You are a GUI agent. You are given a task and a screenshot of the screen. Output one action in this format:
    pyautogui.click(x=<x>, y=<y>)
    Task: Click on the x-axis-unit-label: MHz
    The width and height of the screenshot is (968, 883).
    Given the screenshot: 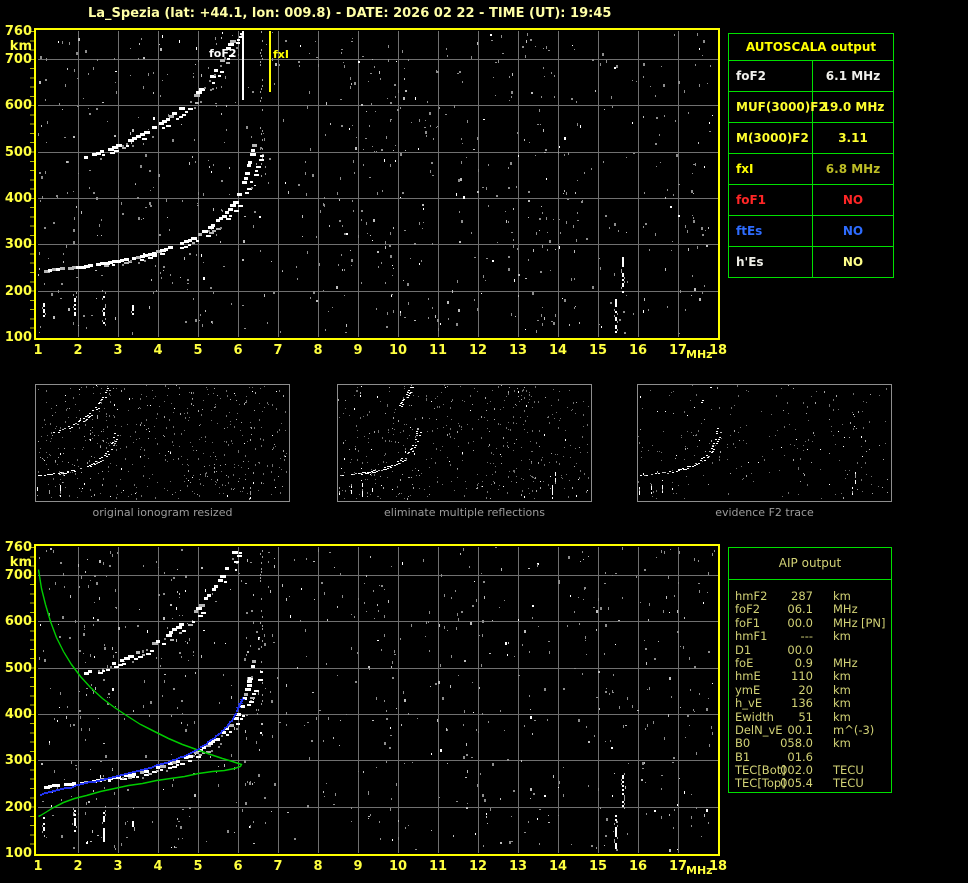 What is the action you would take?
    pyautogui.click(x=699, y=870)
    